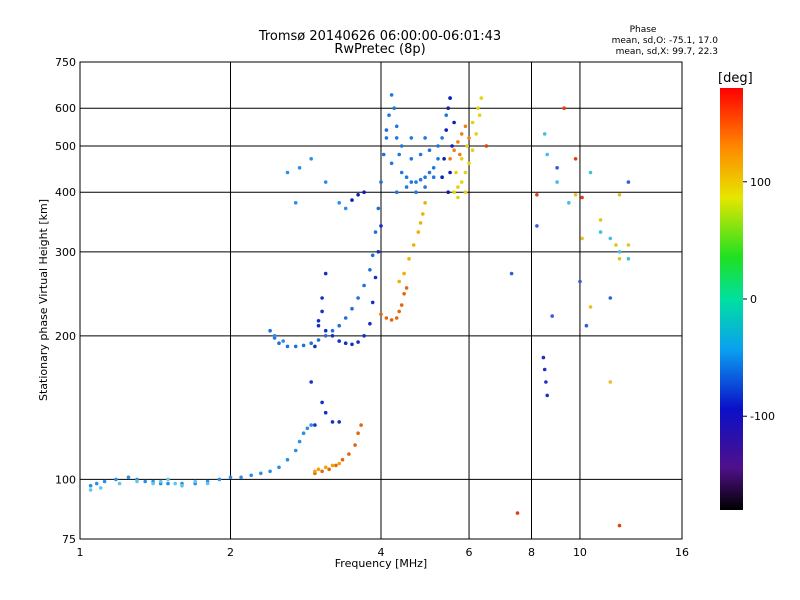 This screenshot has width=800, height=600. I want to click on x-tick-label: 10, so click(580, 552).